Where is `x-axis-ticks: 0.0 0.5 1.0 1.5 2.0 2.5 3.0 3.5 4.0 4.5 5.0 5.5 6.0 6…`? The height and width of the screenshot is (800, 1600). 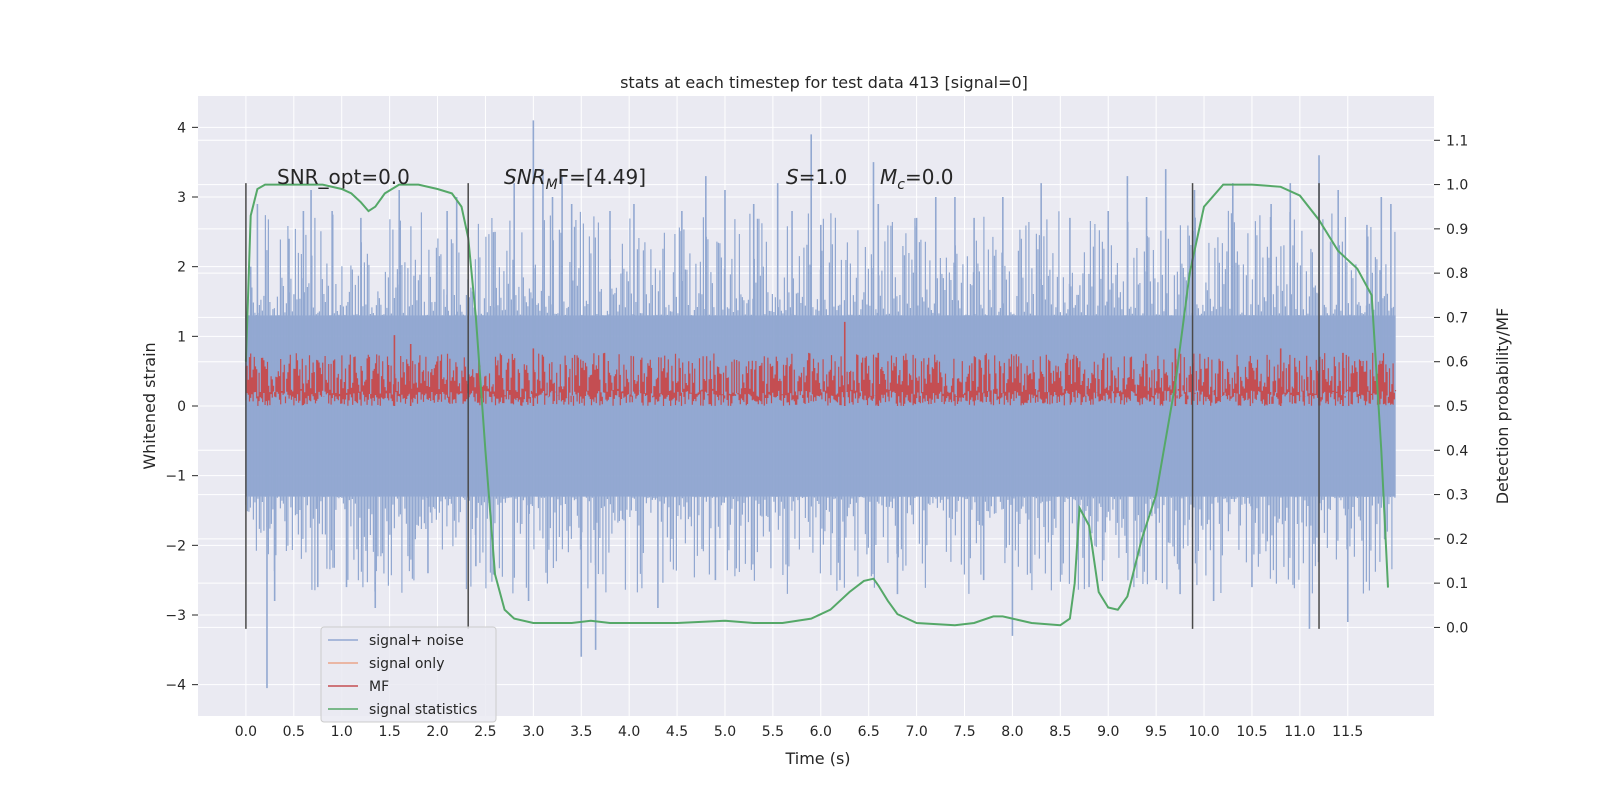 x-axis-ticks: 0.0 0.5 1.0 1.5 2.0 2.5 3.0 3.5 4.0 4.5 5.0 5.5 6.0 6… is located at coordinates (799, 732).